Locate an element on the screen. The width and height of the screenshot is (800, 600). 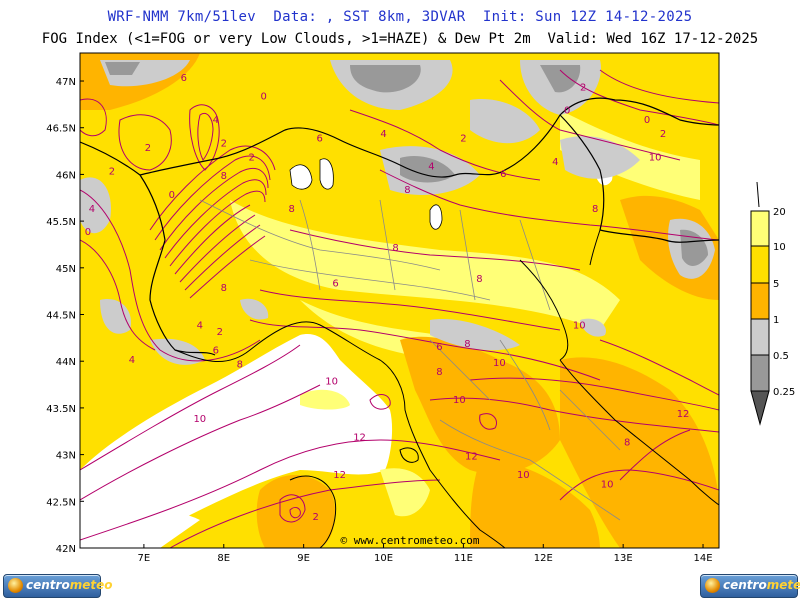
latitude-tick-label: 43.5N is located at coordinates (61, 409).